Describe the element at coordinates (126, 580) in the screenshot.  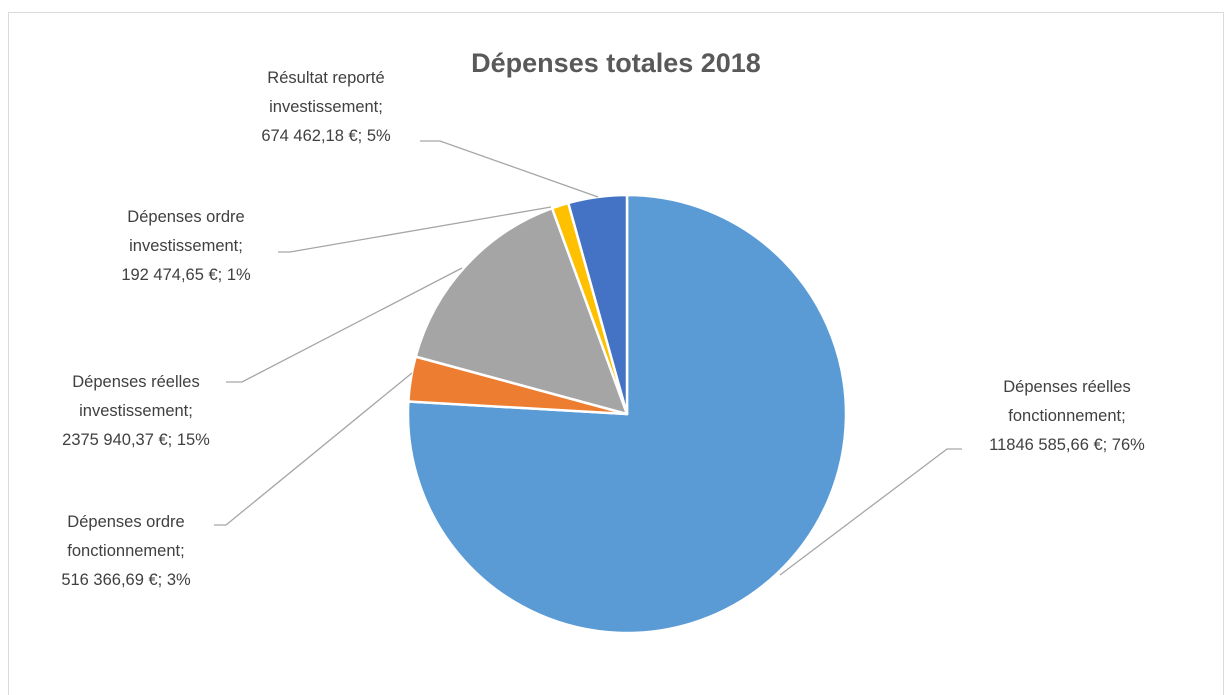
I see `data-label-line: 516 366,69 €; 3%` at that location.